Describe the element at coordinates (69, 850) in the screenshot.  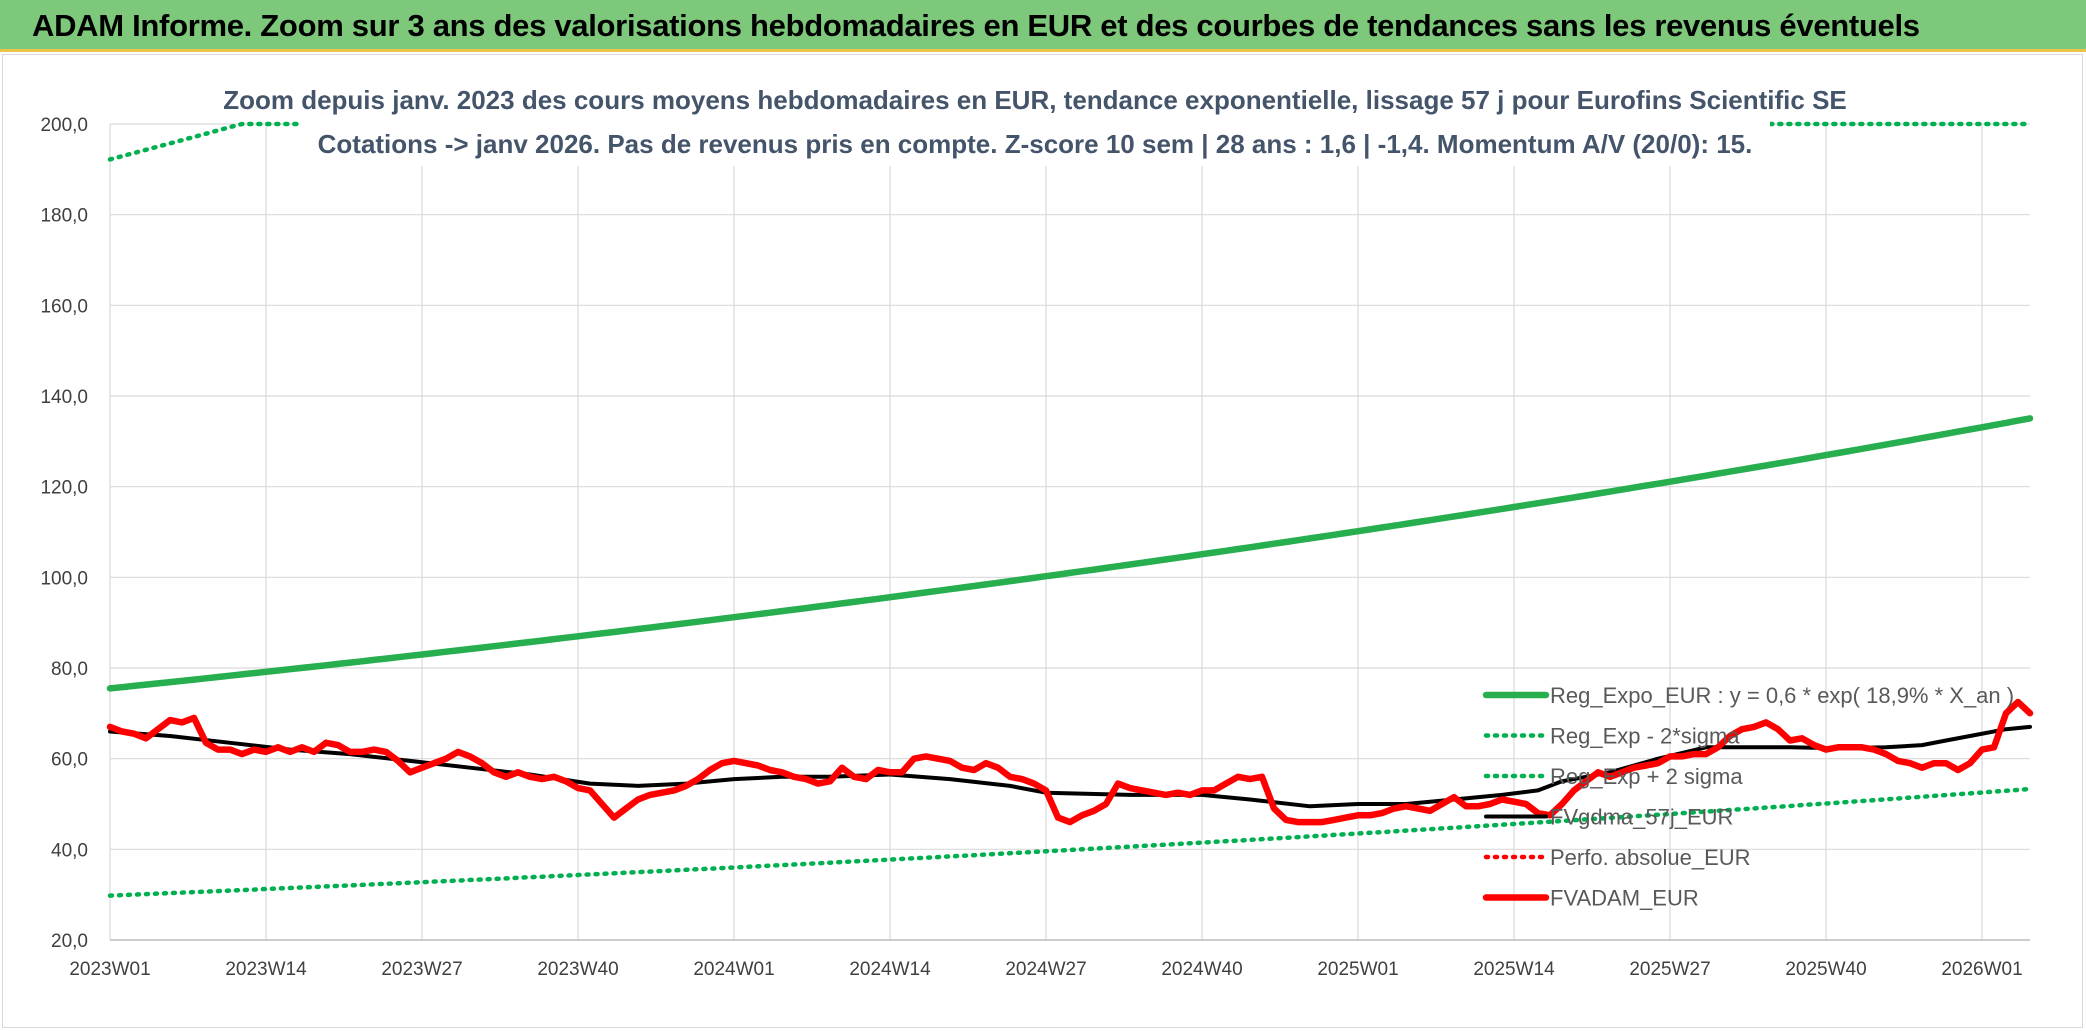
I see `y-tick-label: 40,0` at that location.